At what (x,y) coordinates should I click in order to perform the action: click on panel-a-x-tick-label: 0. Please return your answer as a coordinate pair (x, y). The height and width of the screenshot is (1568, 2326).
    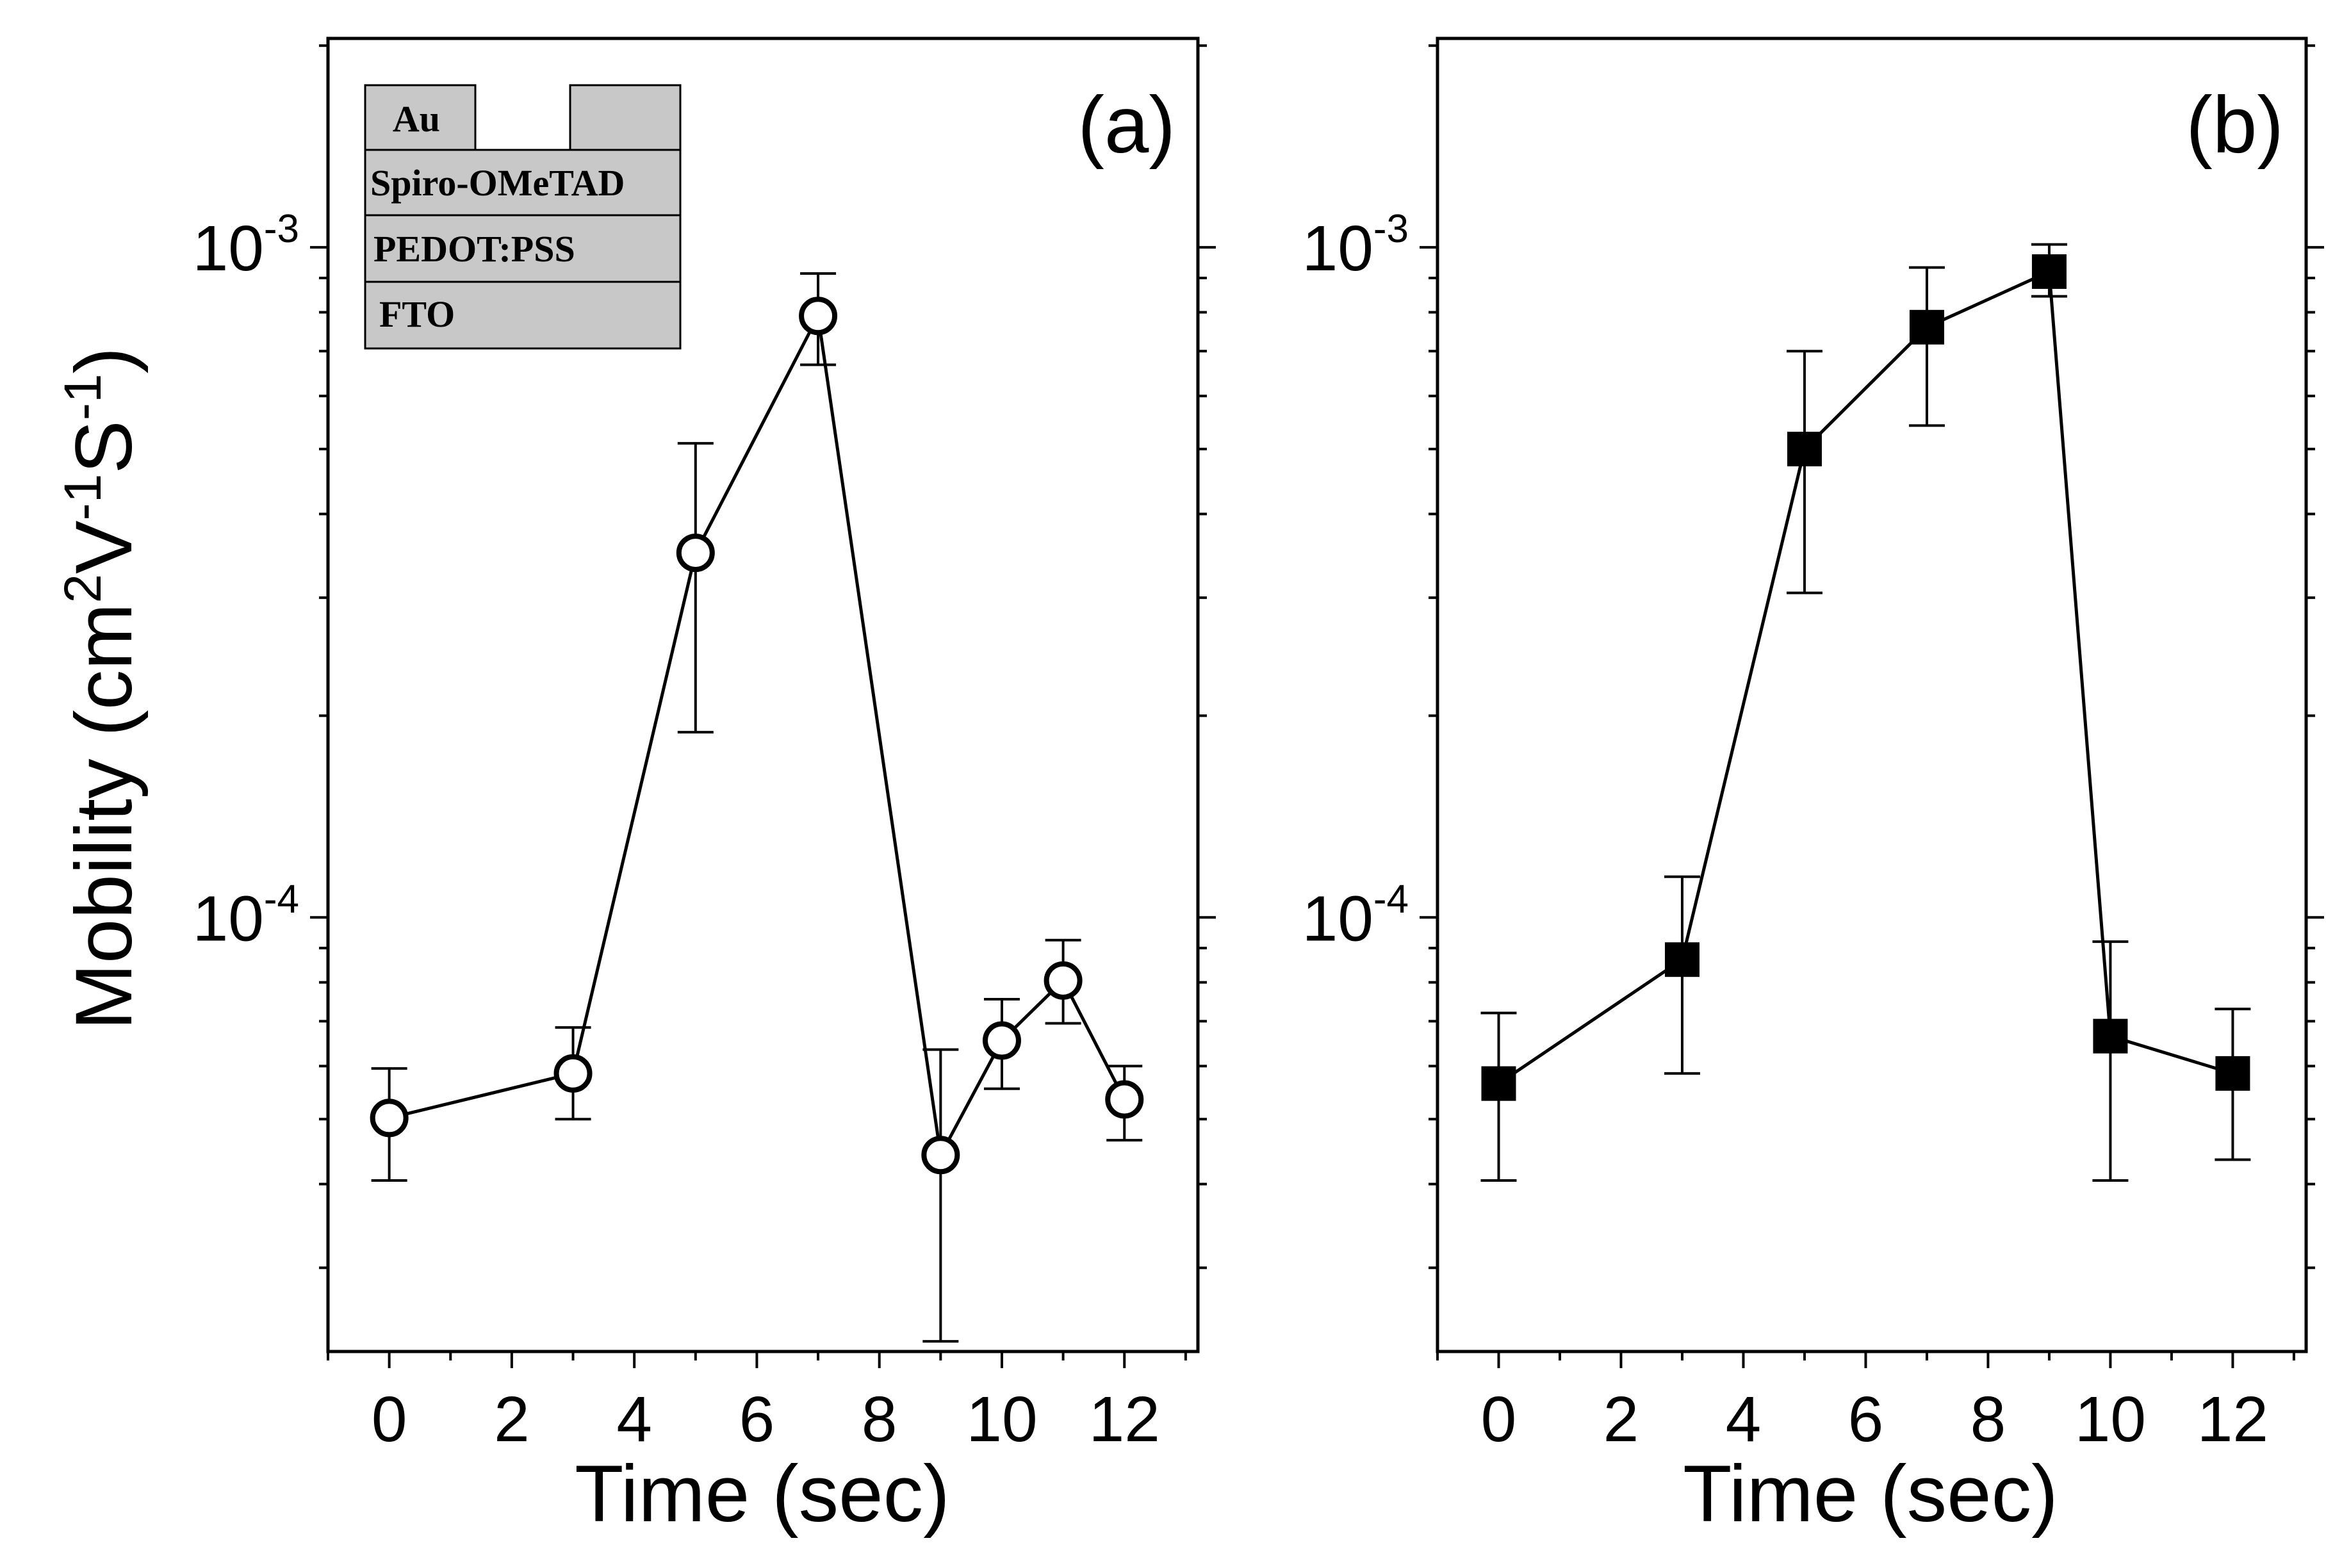
    Looking at the image, I should click on (390, 1419).